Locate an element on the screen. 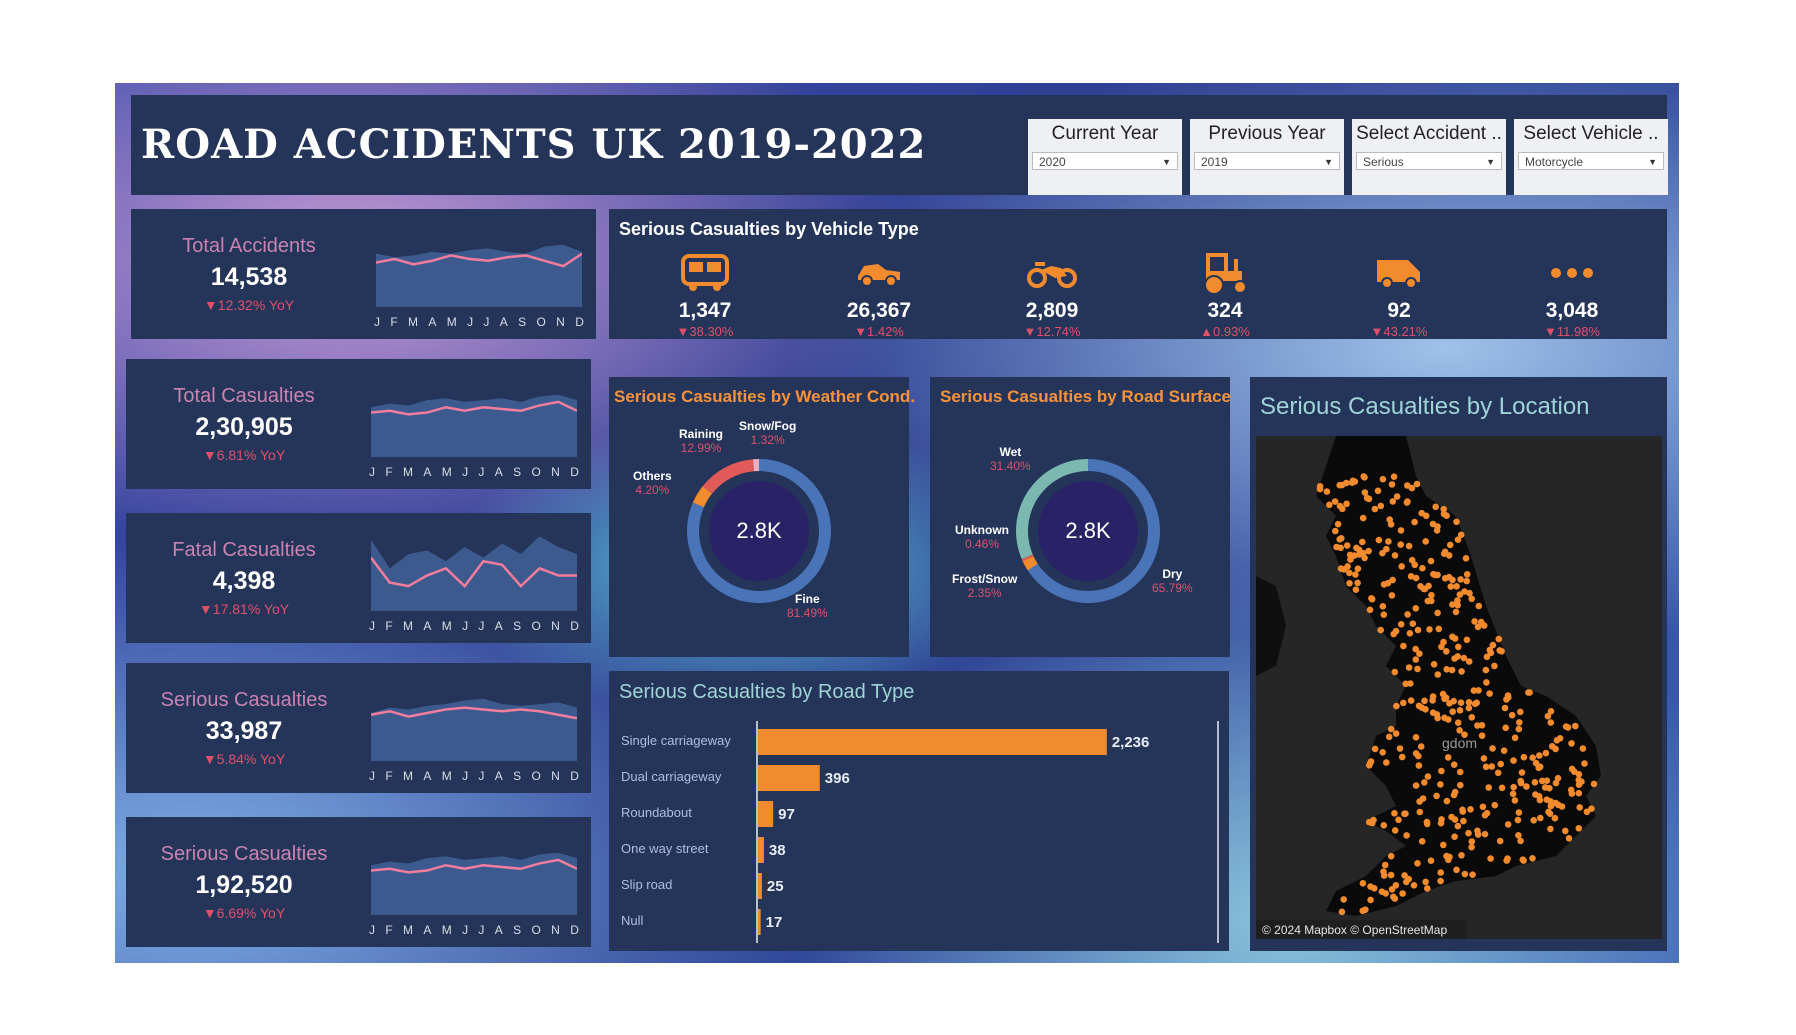 The image size is (1796, 1035). surface-slice-unknown is located at coordinates (1027, 558).